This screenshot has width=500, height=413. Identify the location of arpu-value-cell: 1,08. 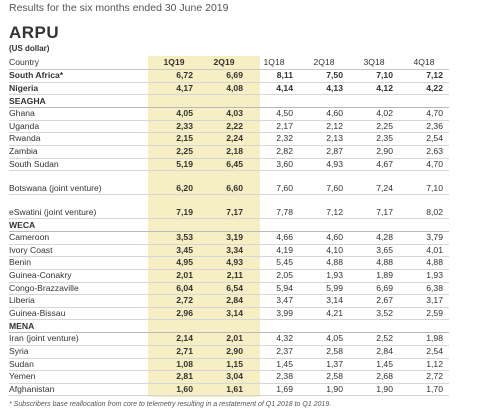
(174, 365).